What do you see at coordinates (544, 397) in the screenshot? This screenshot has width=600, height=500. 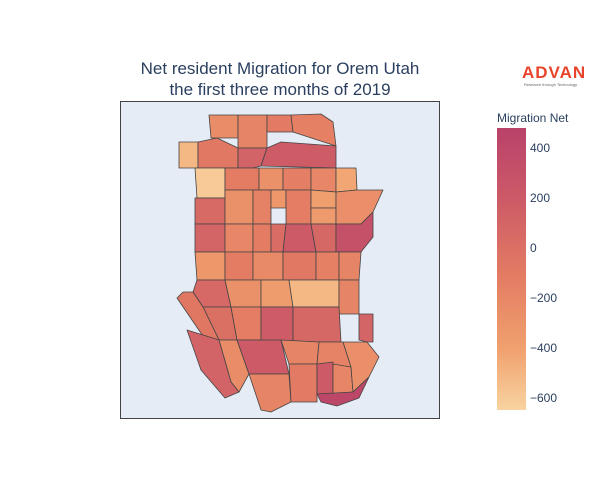 I see `colorbar-tick-label: −600` at bounding box center [544, 397].